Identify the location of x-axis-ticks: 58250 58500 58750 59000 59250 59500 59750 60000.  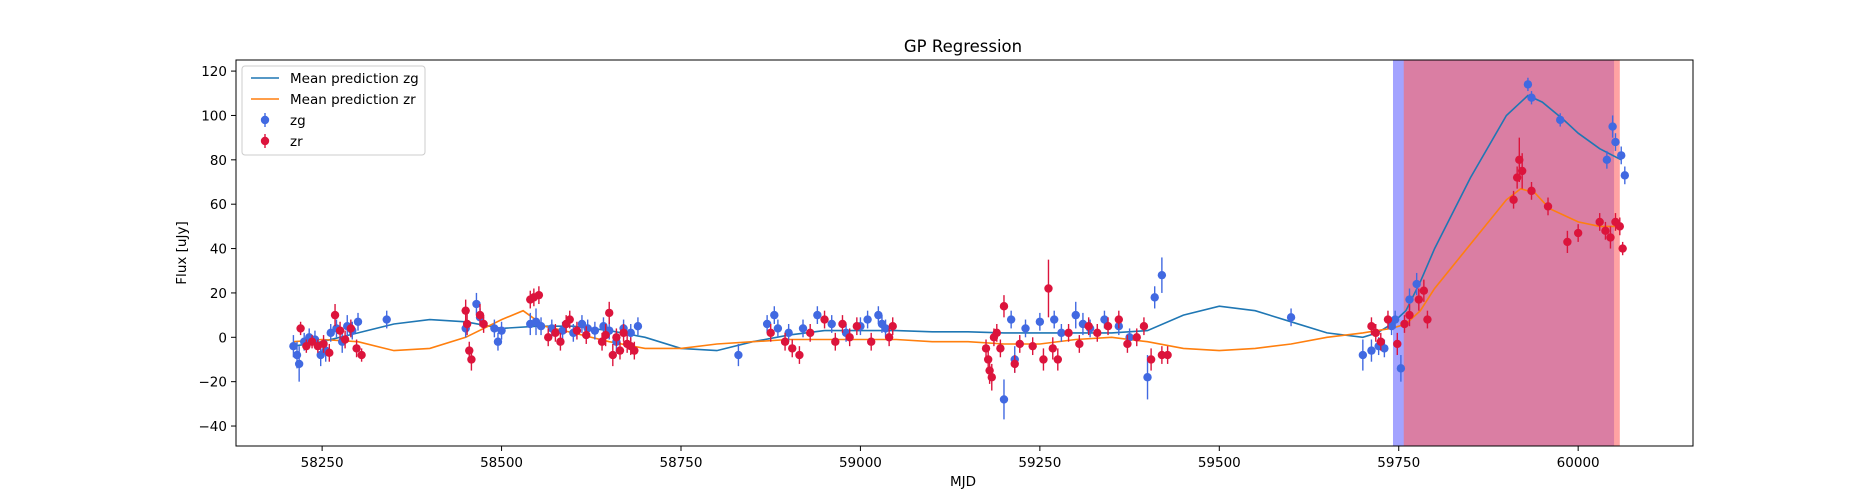
(950, 458).